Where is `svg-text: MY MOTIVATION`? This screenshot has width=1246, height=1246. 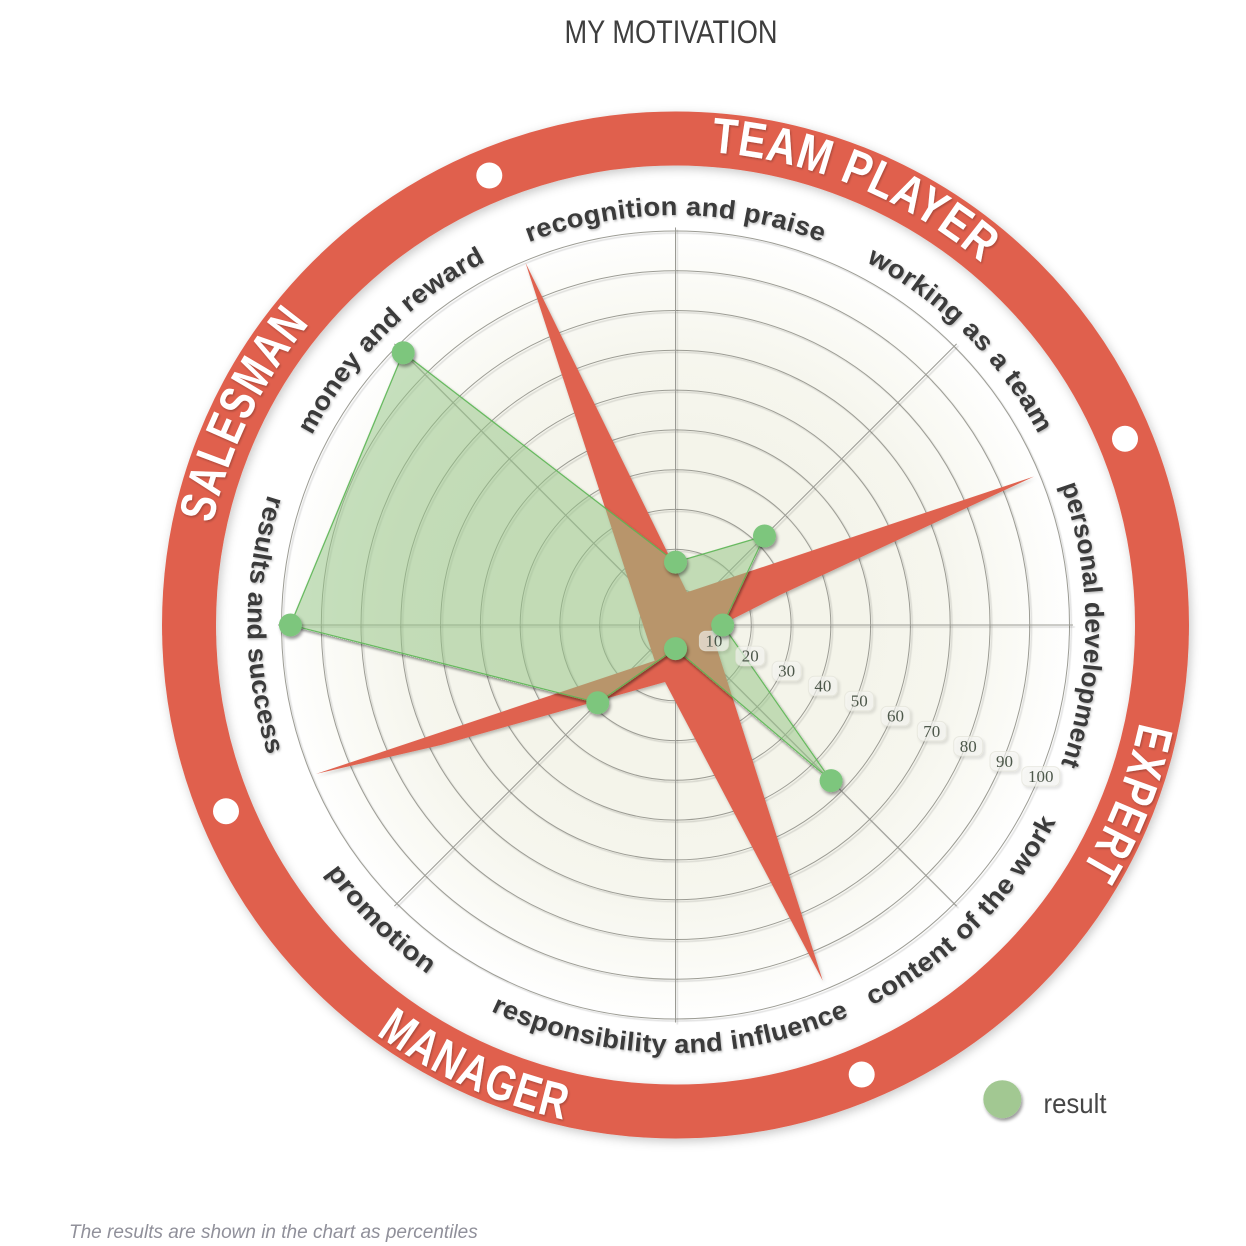 svg-text: MY MOTIVATION is located at coordinates (671, 32).